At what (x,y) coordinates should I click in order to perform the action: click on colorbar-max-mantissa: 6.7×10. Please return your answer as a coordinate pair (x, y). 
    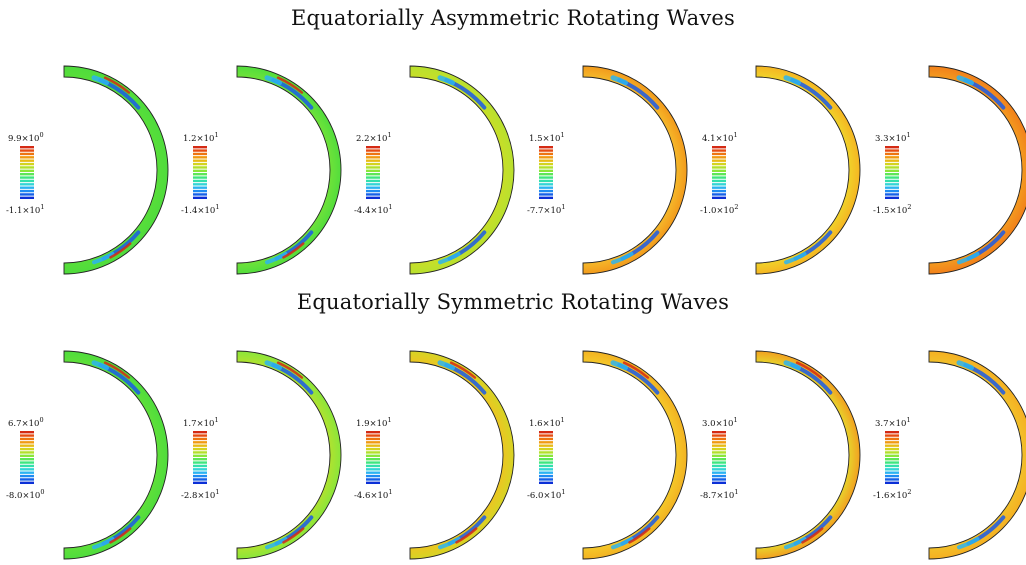
    Looking at the image, I should click on (24, 423).